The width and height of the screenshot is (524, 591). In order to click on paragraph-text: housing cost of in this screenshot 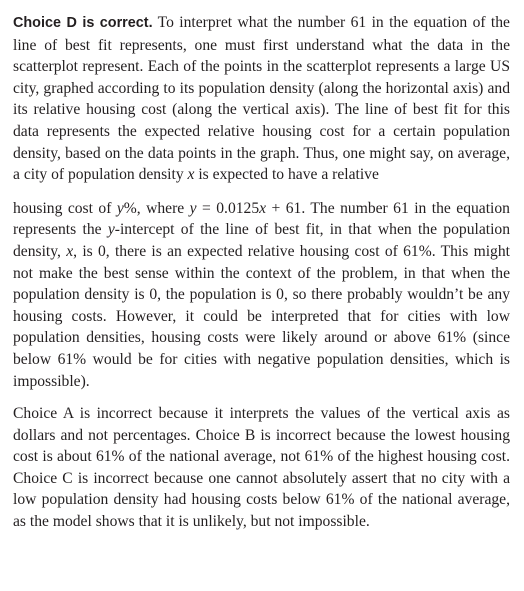, I will do `click(65, 208)`.